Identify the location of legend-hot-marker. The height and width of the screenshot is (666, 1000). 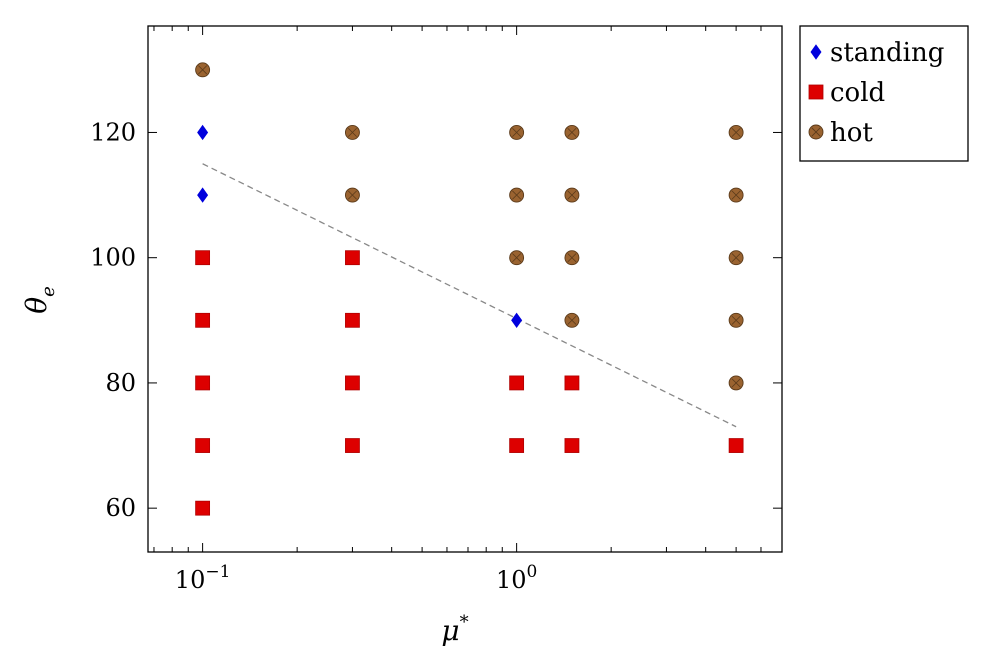
(816, 132).